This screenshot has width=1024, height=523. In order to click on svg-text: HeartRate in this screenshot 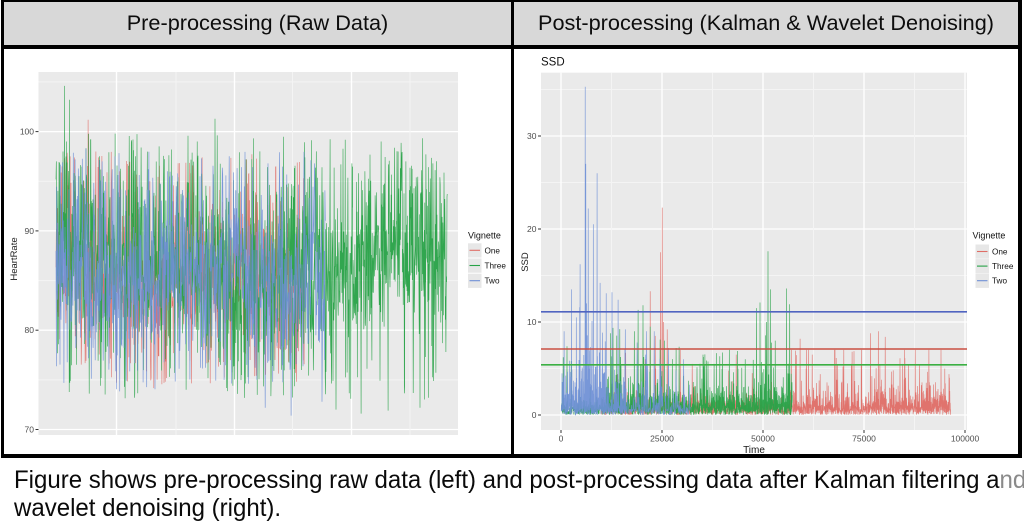, I will do `click(14, 258)`.